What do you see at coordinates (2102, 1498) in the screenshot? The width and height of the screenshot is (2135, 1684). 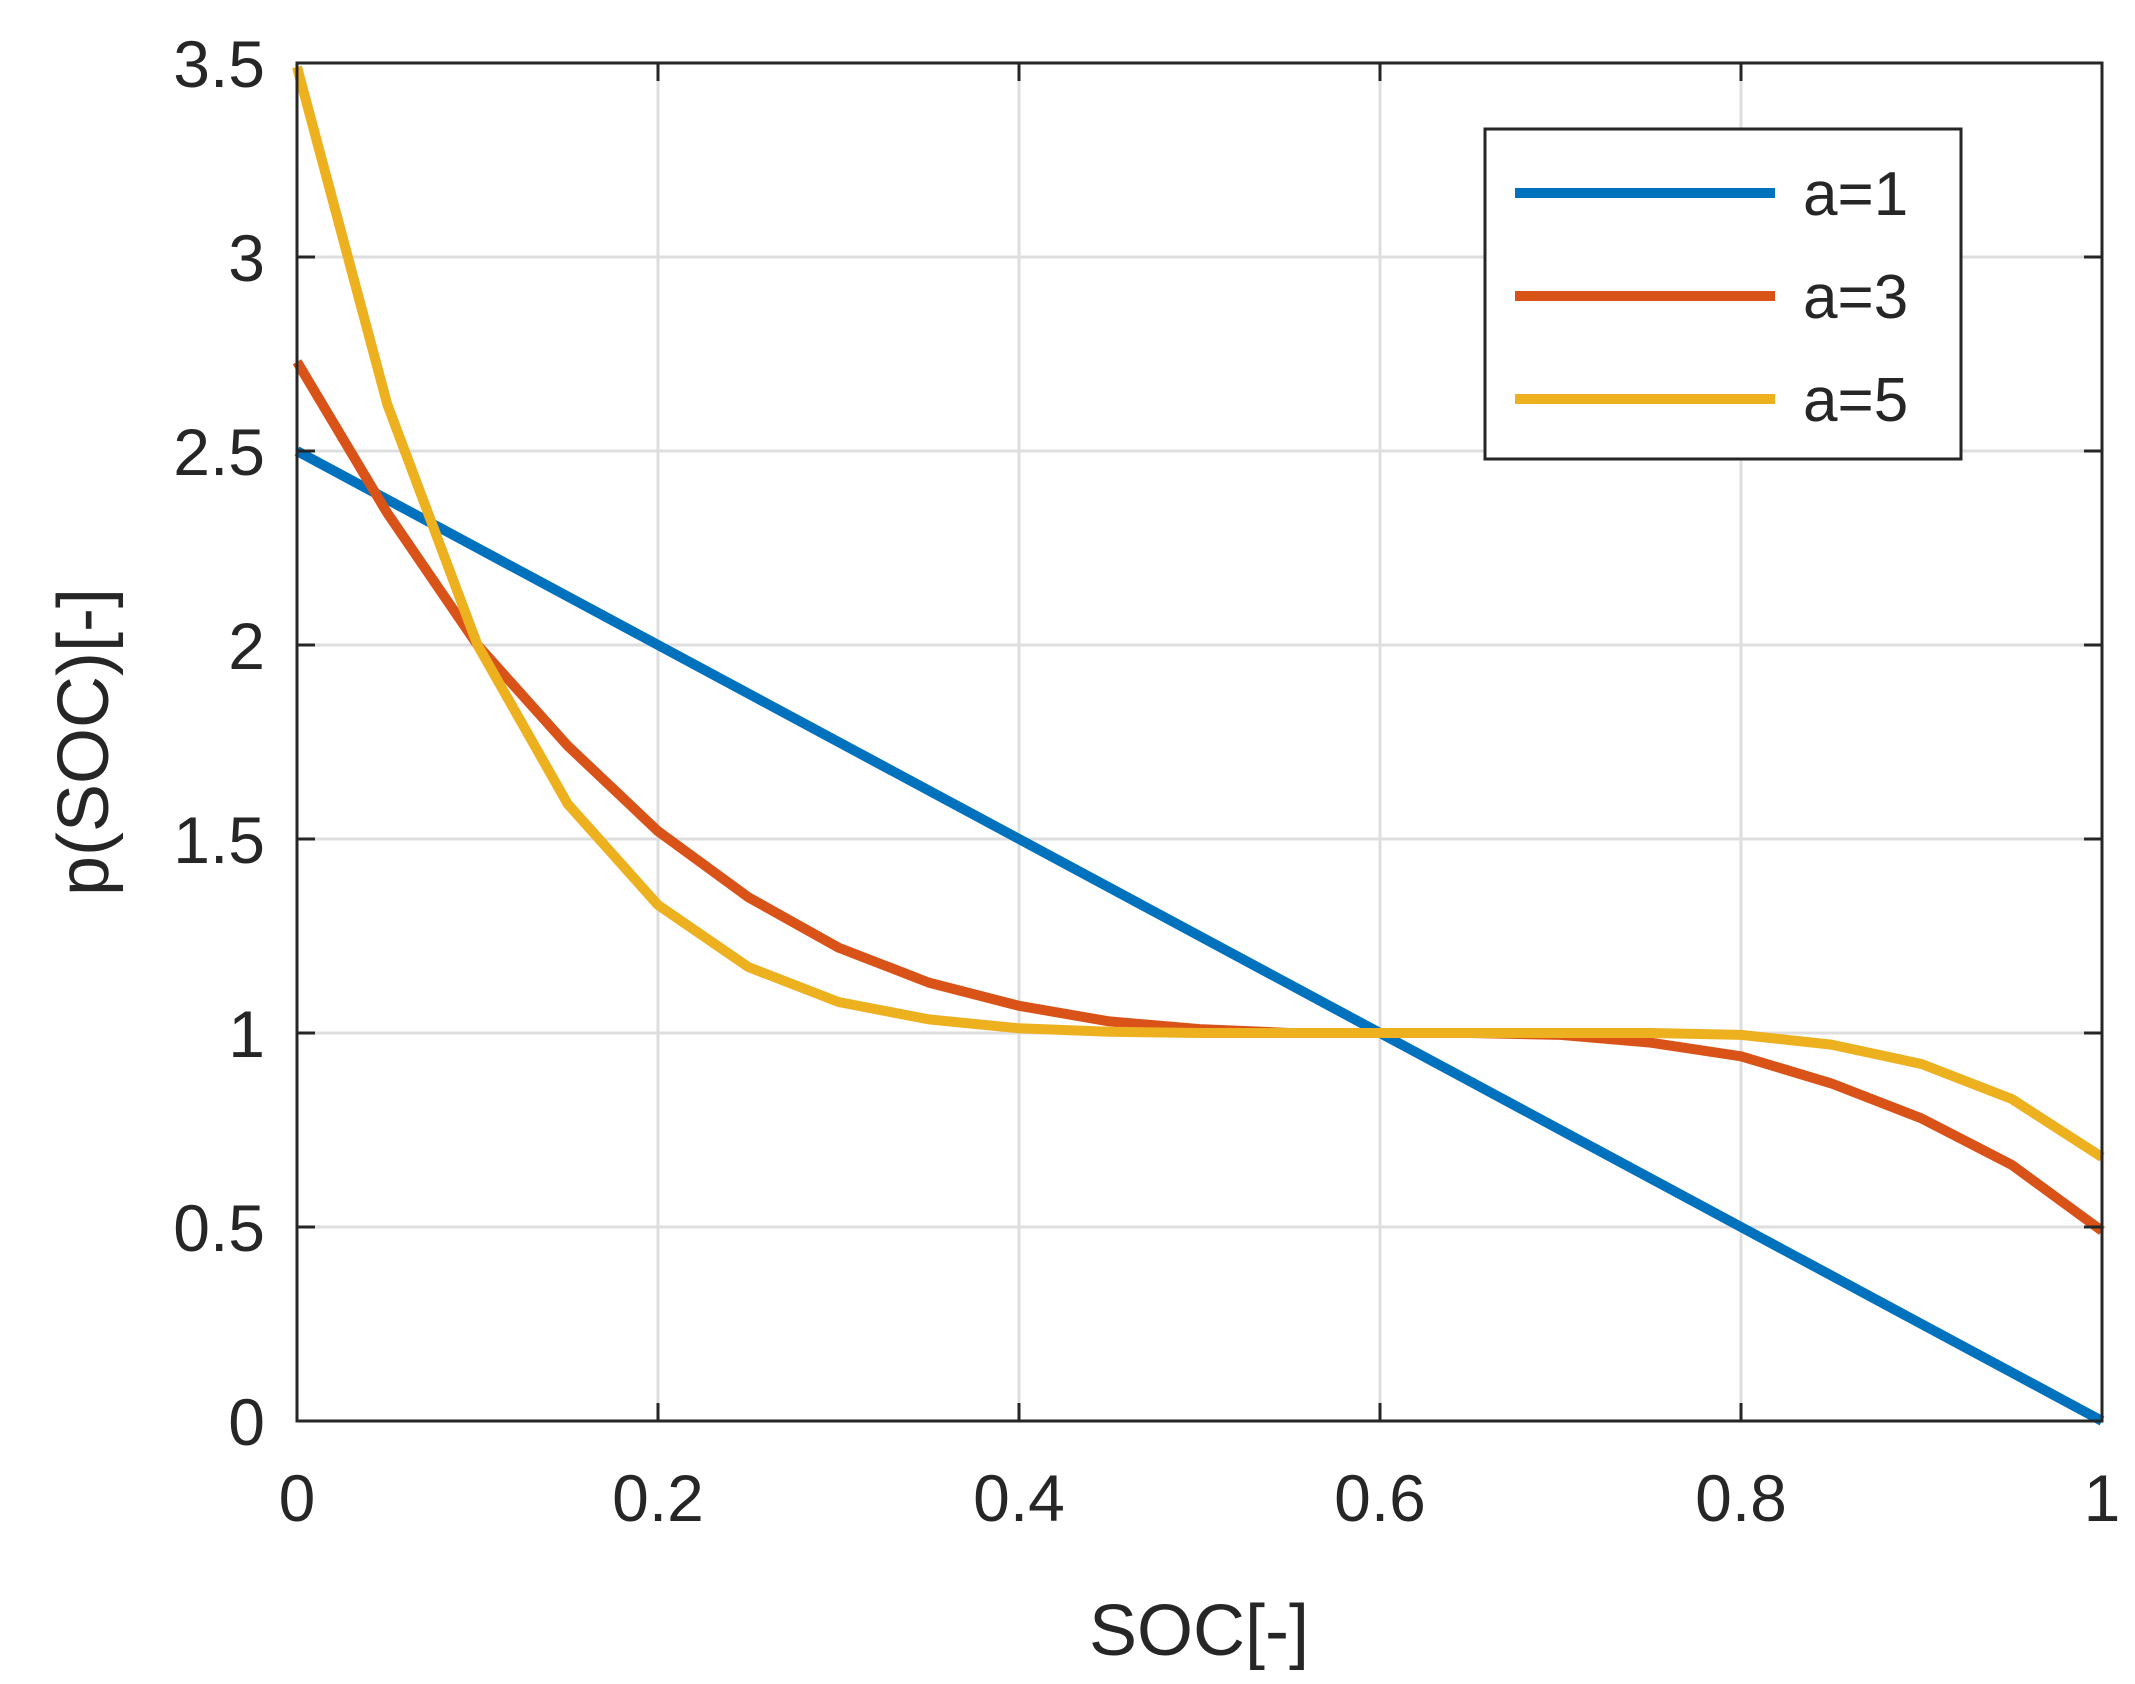 I see `x-tick-label: 1` at bounding box center [2102, 1498].